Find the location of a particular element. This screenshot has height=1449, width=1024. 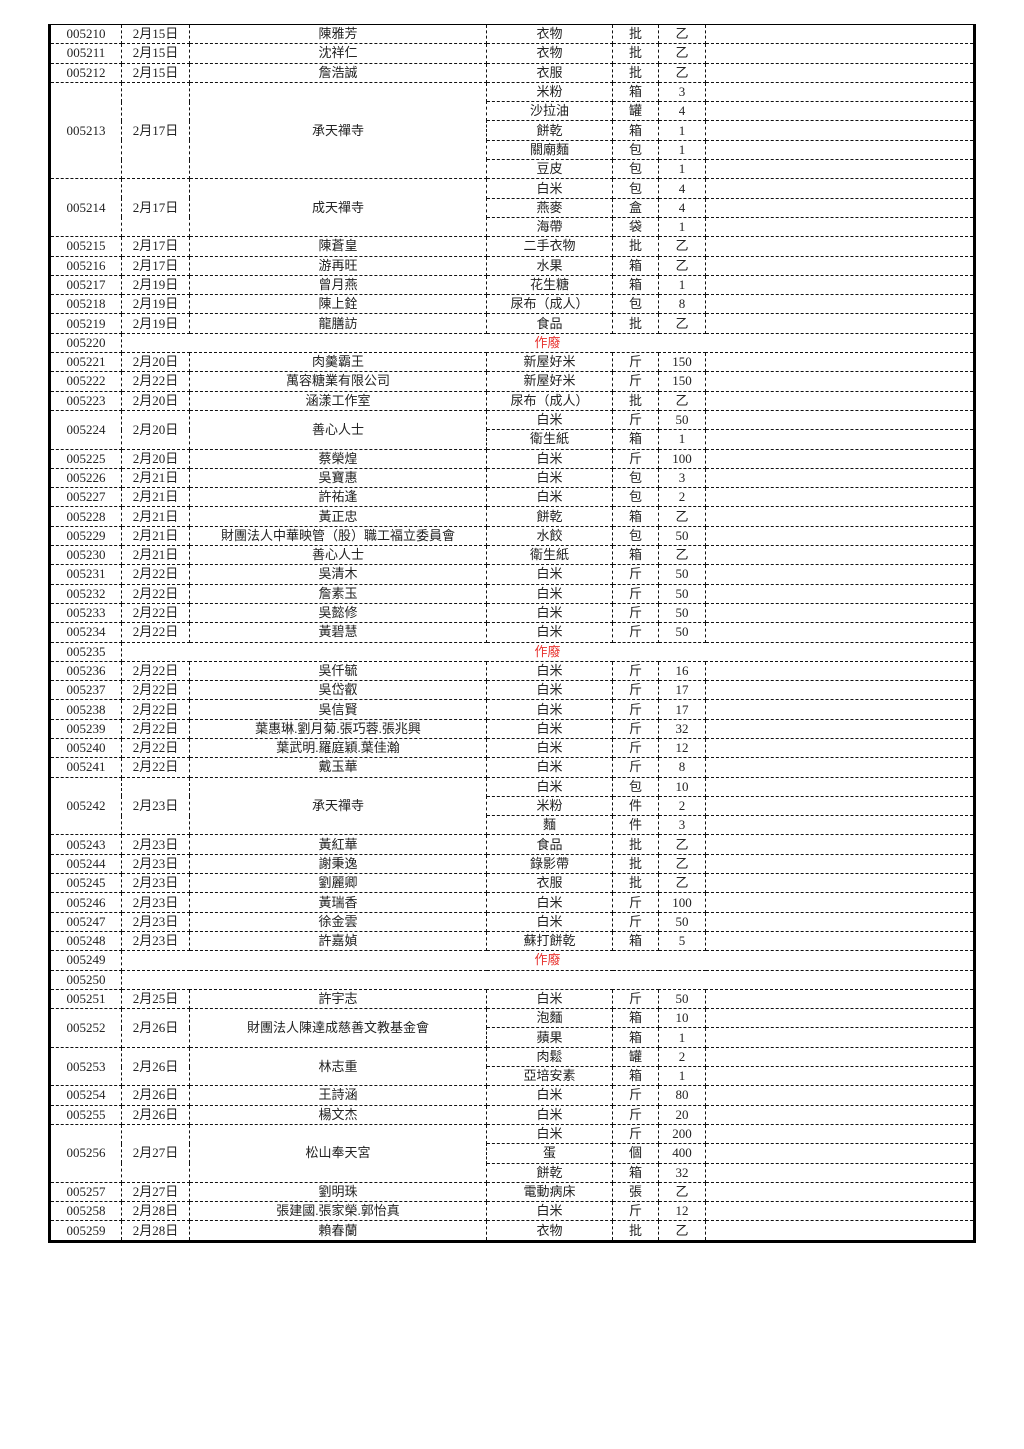

item-quantity: 50 is located at coordinates (682, 593).